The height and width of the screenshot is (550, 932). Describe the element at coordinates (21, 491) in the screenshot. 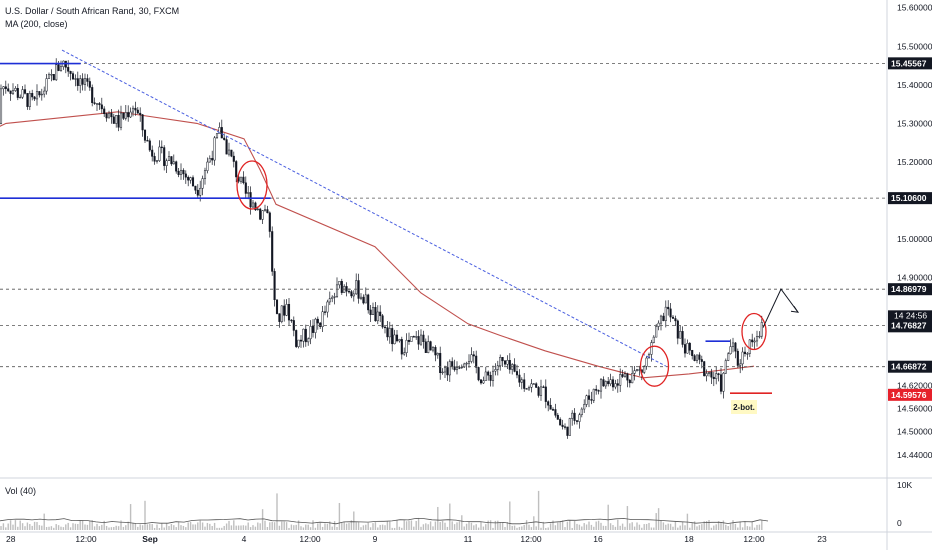

I see `volume-pane-label: Vol (40)` at that location.